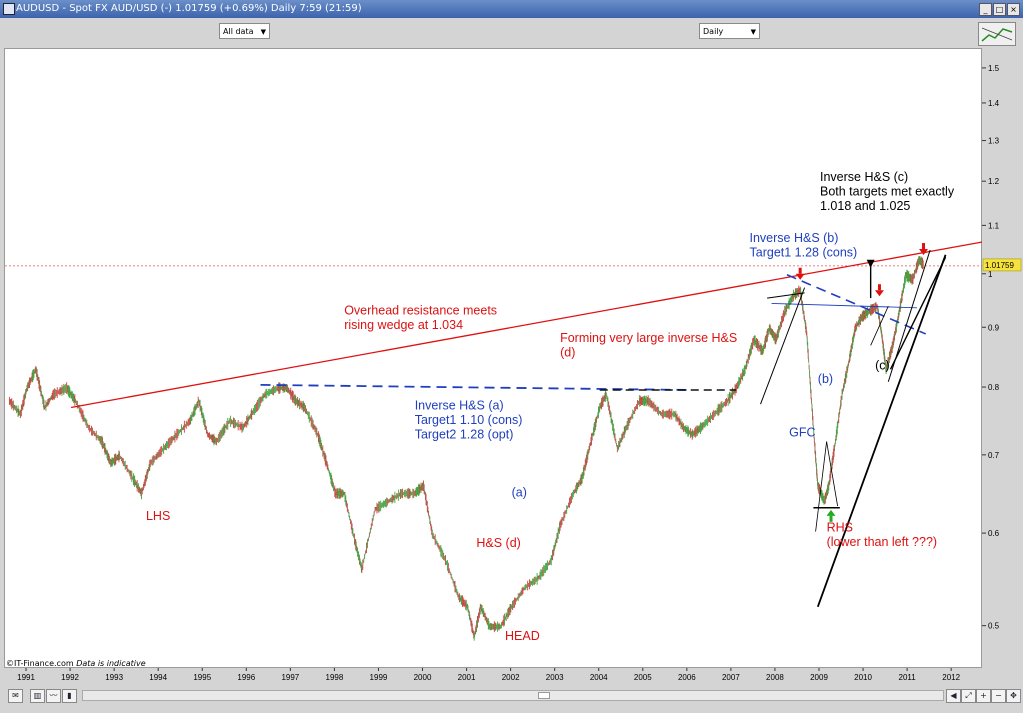 This screenshot has height=713, width=1023. Describe the element at coordinates (999, 265) in the screenshot. I see `last-price-label: 1.01759` at that location.